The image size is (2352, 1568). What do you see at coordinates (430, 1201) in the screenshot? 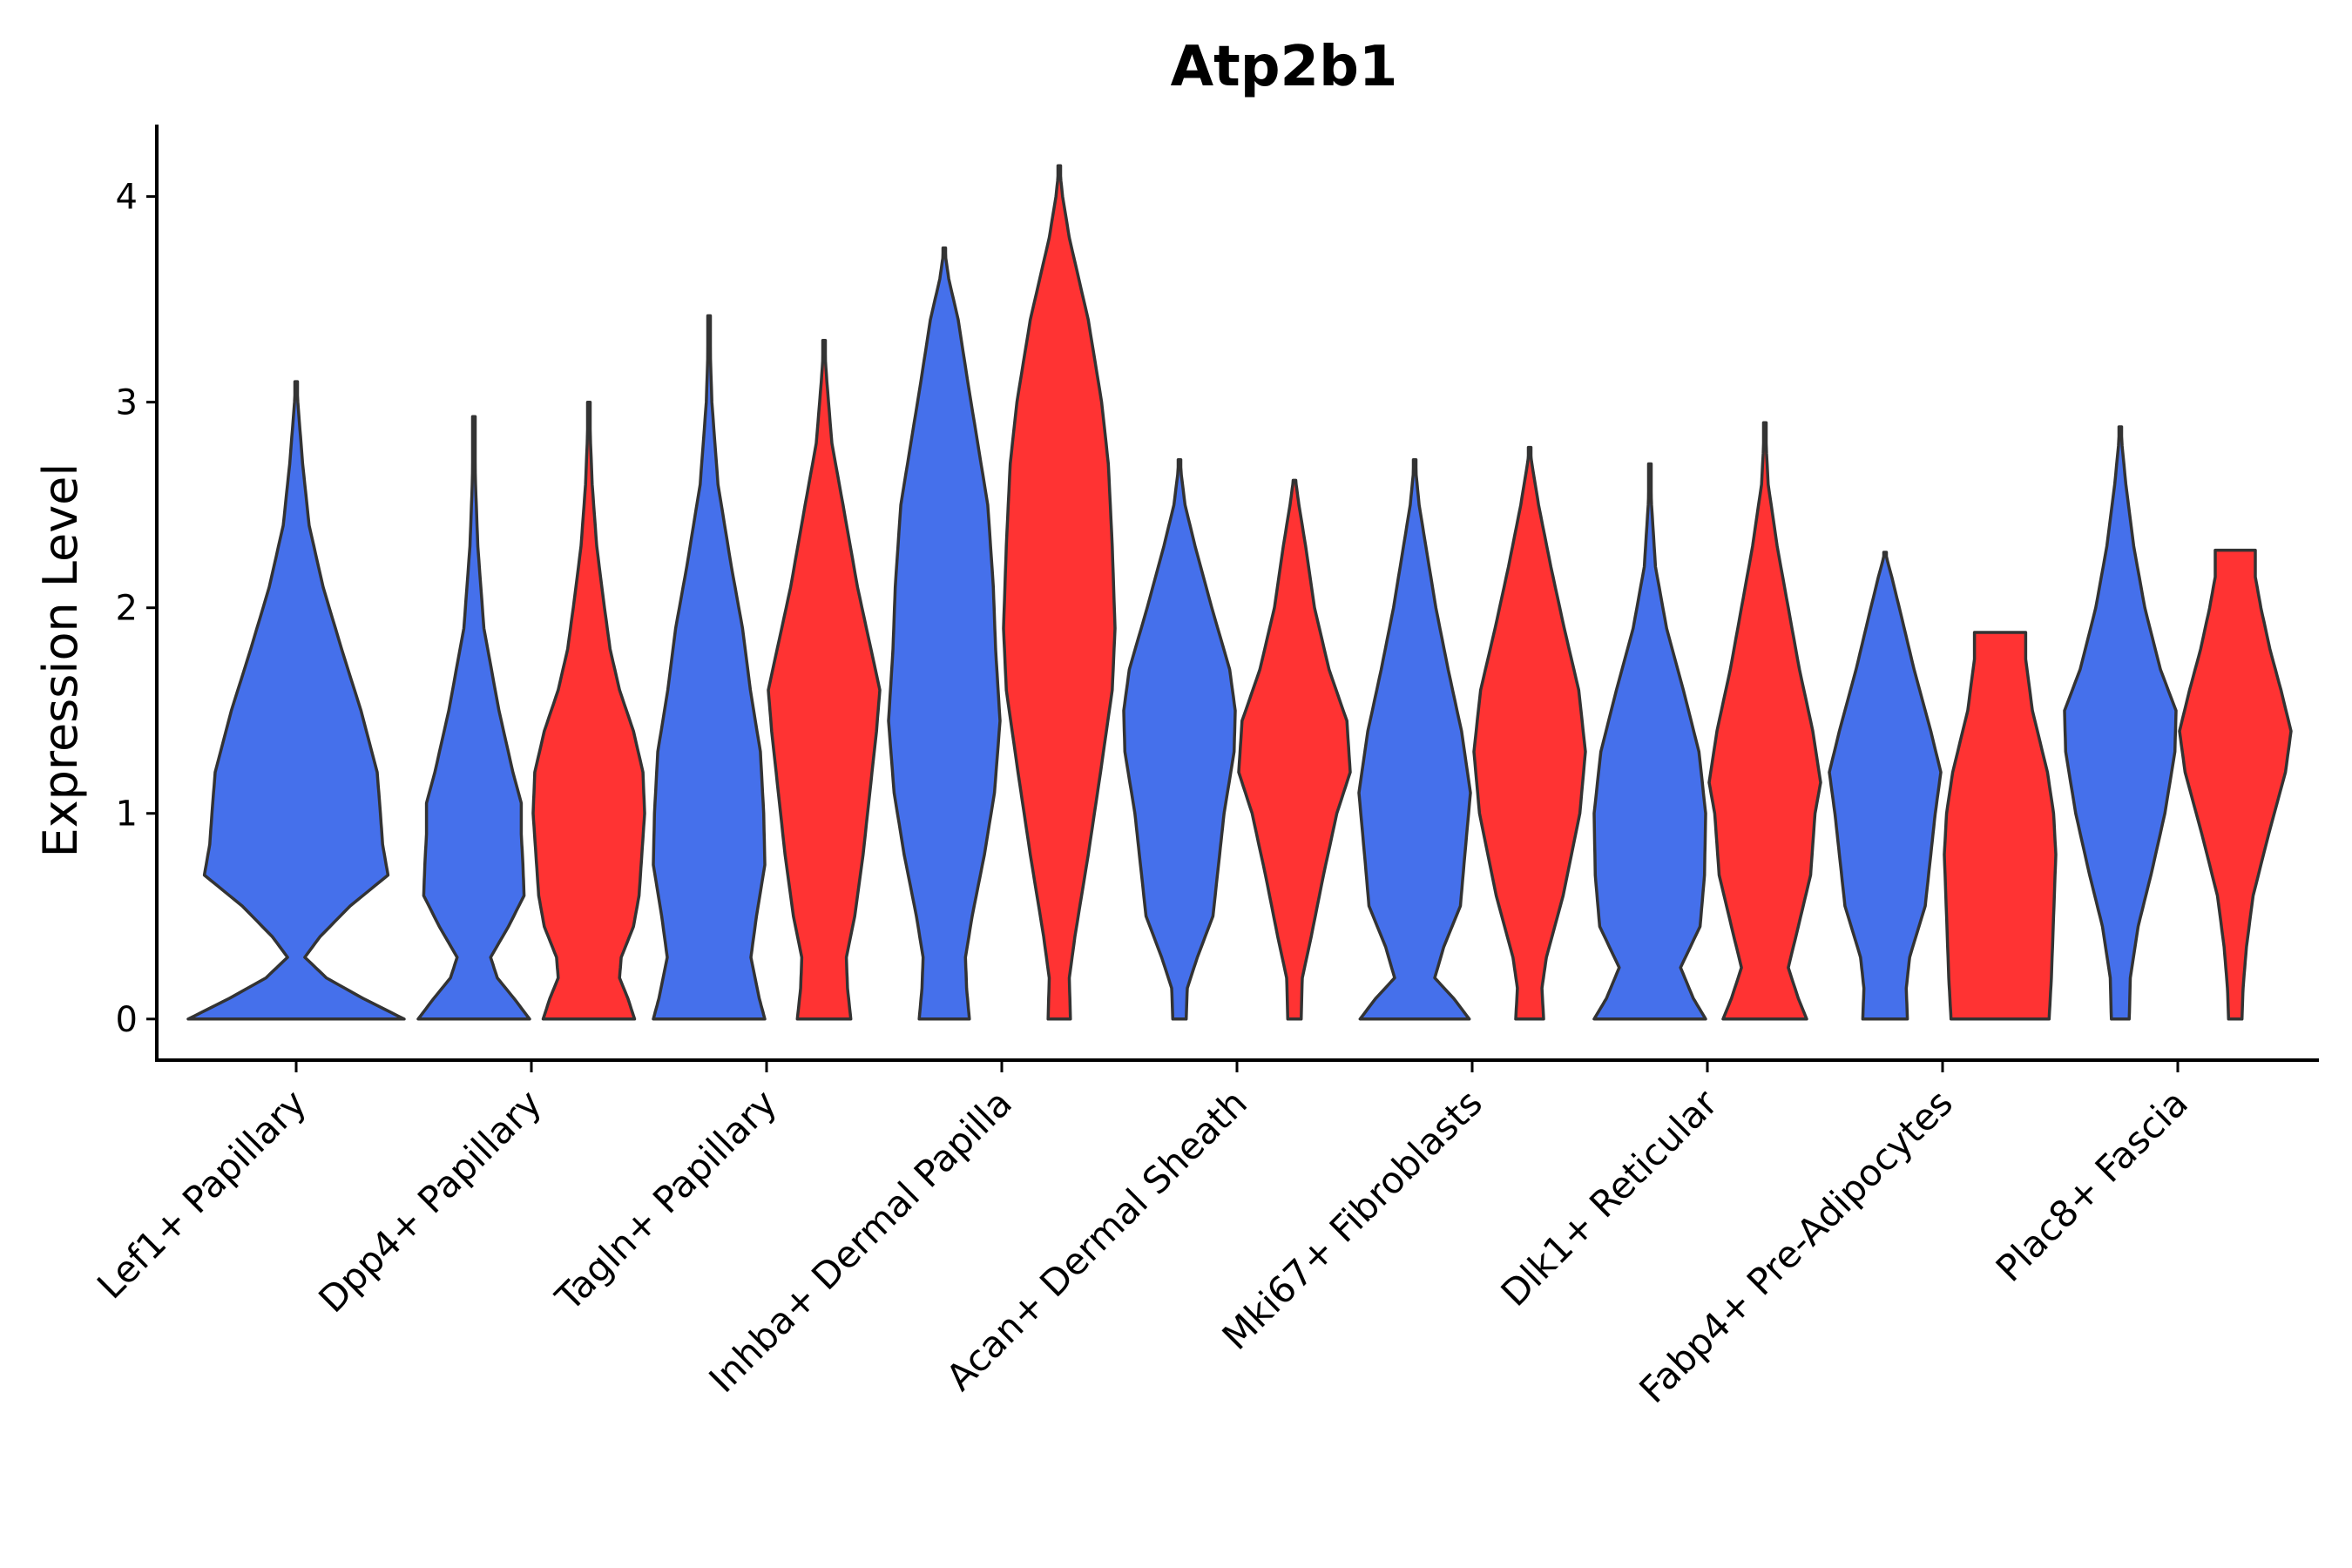
I see `x-tick-label: Dpp4+ Papillary` at bounding box center [430, 1201].